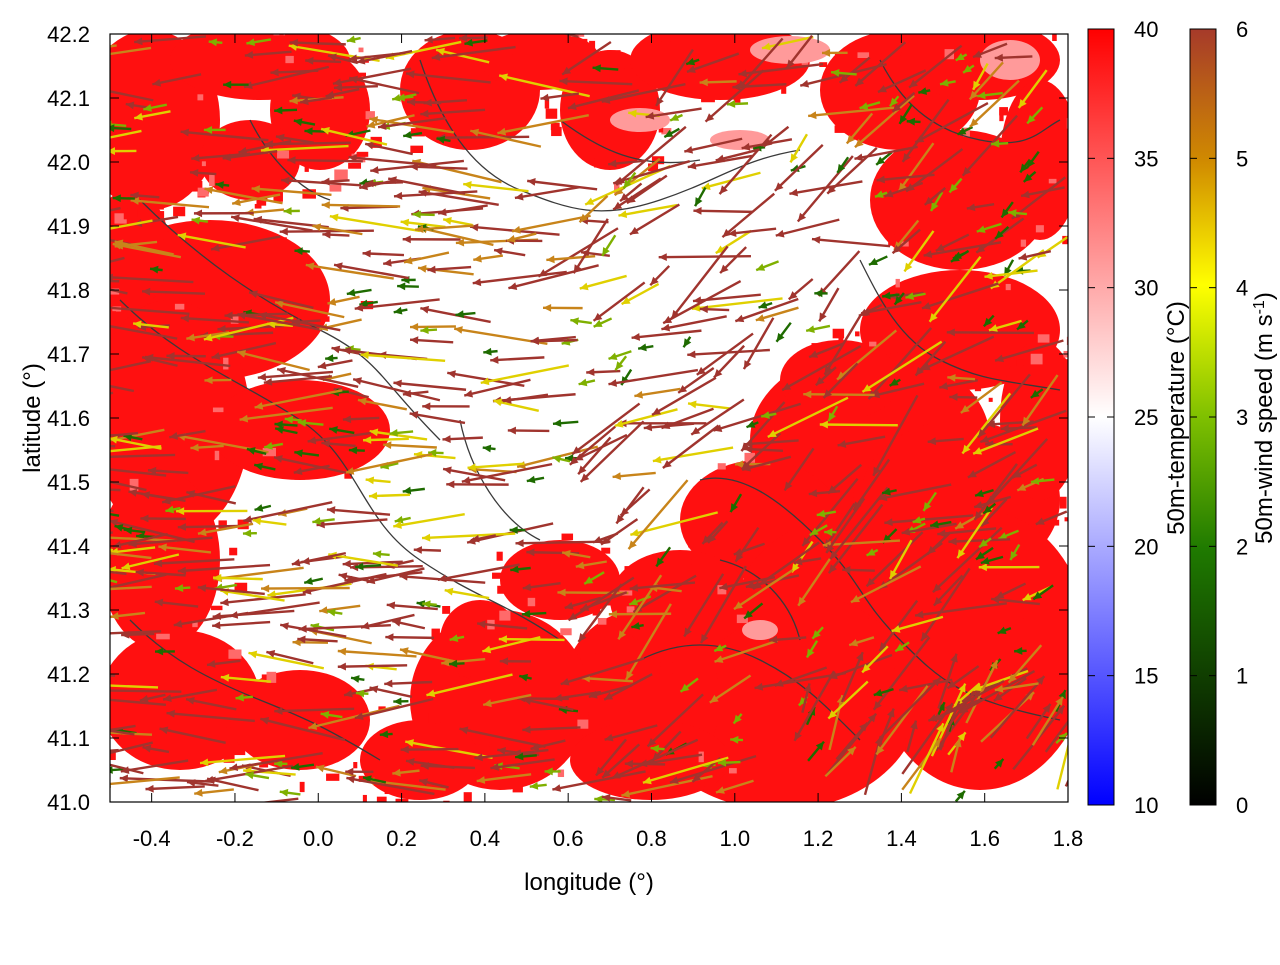 The height and width of the screenshot is (965, 1280). Describe the element at coordinates (68, 674) in the screenshot. I see `y-tick-label: 41.2` at that location.